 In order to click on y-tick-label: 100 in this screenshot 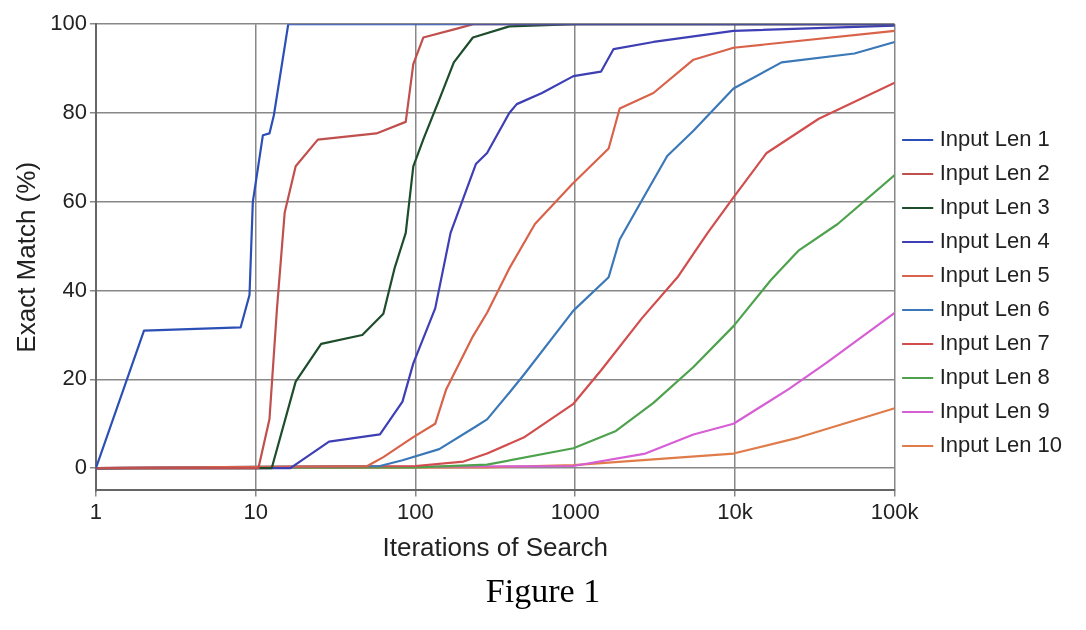, I will do `click(68, 23)`.